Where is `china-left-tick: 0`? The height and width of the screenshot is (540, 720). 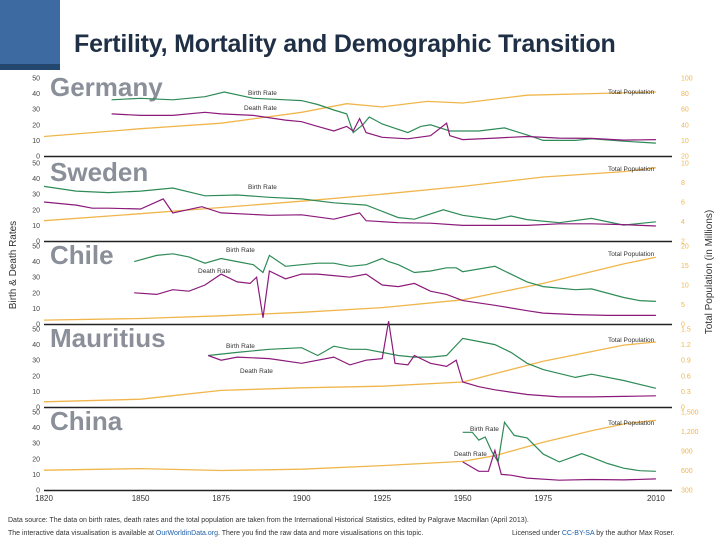
china-left-tick: 0 is located at coordinates (38, 491).